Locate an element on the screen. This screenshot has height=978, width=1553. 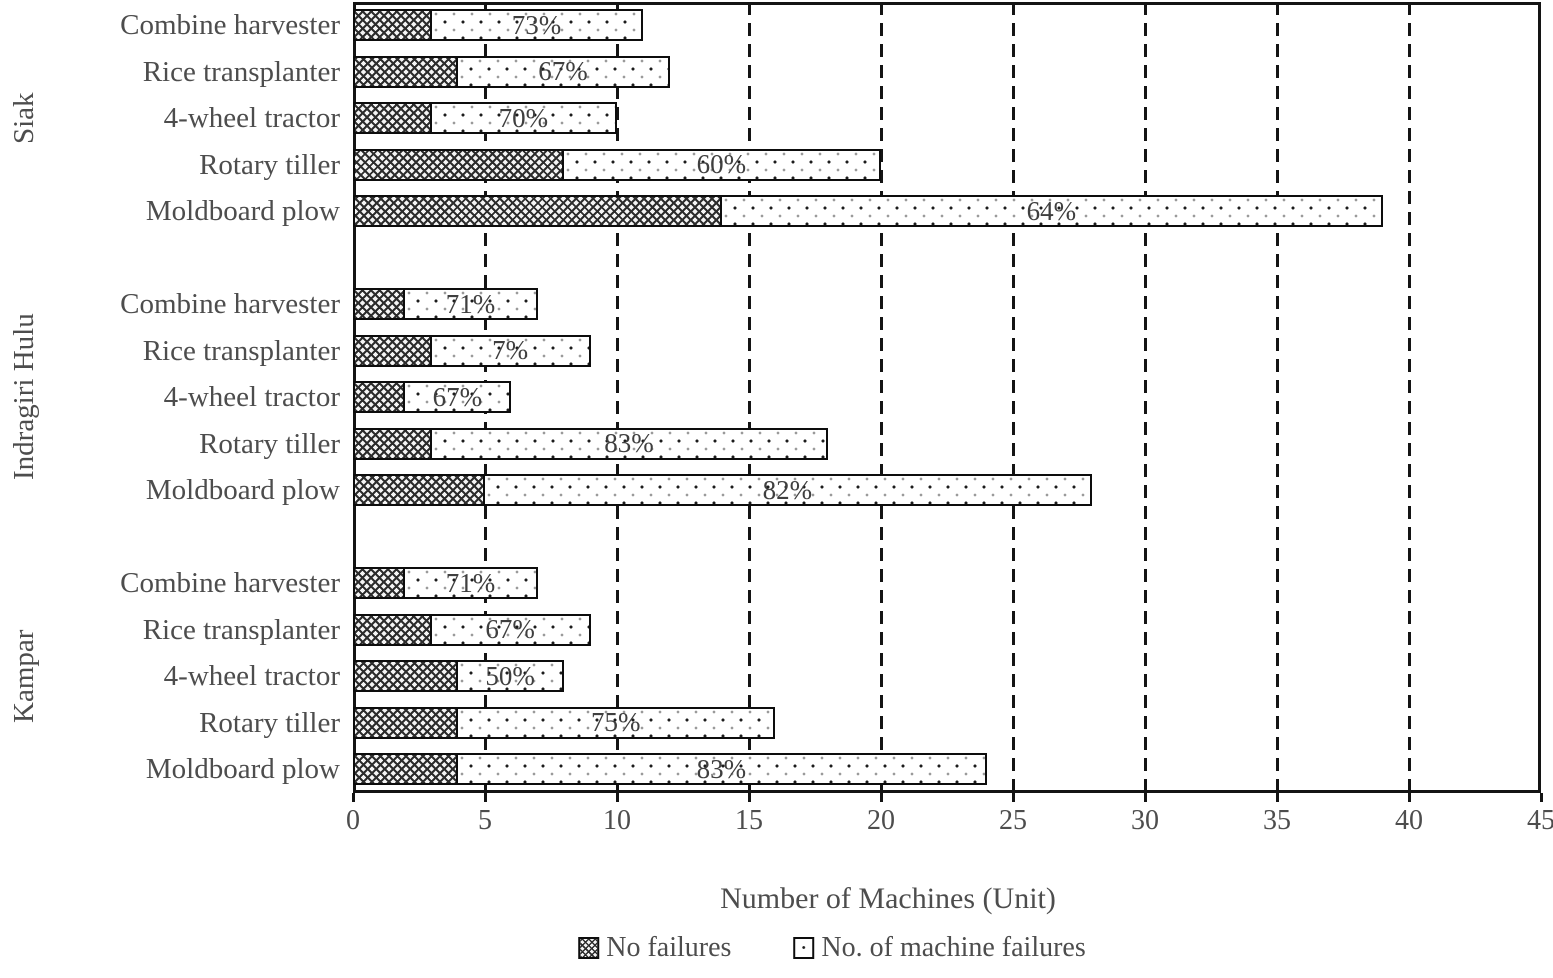
bar-segment-machine-failures: 7% is located at coordinates (510, 350).